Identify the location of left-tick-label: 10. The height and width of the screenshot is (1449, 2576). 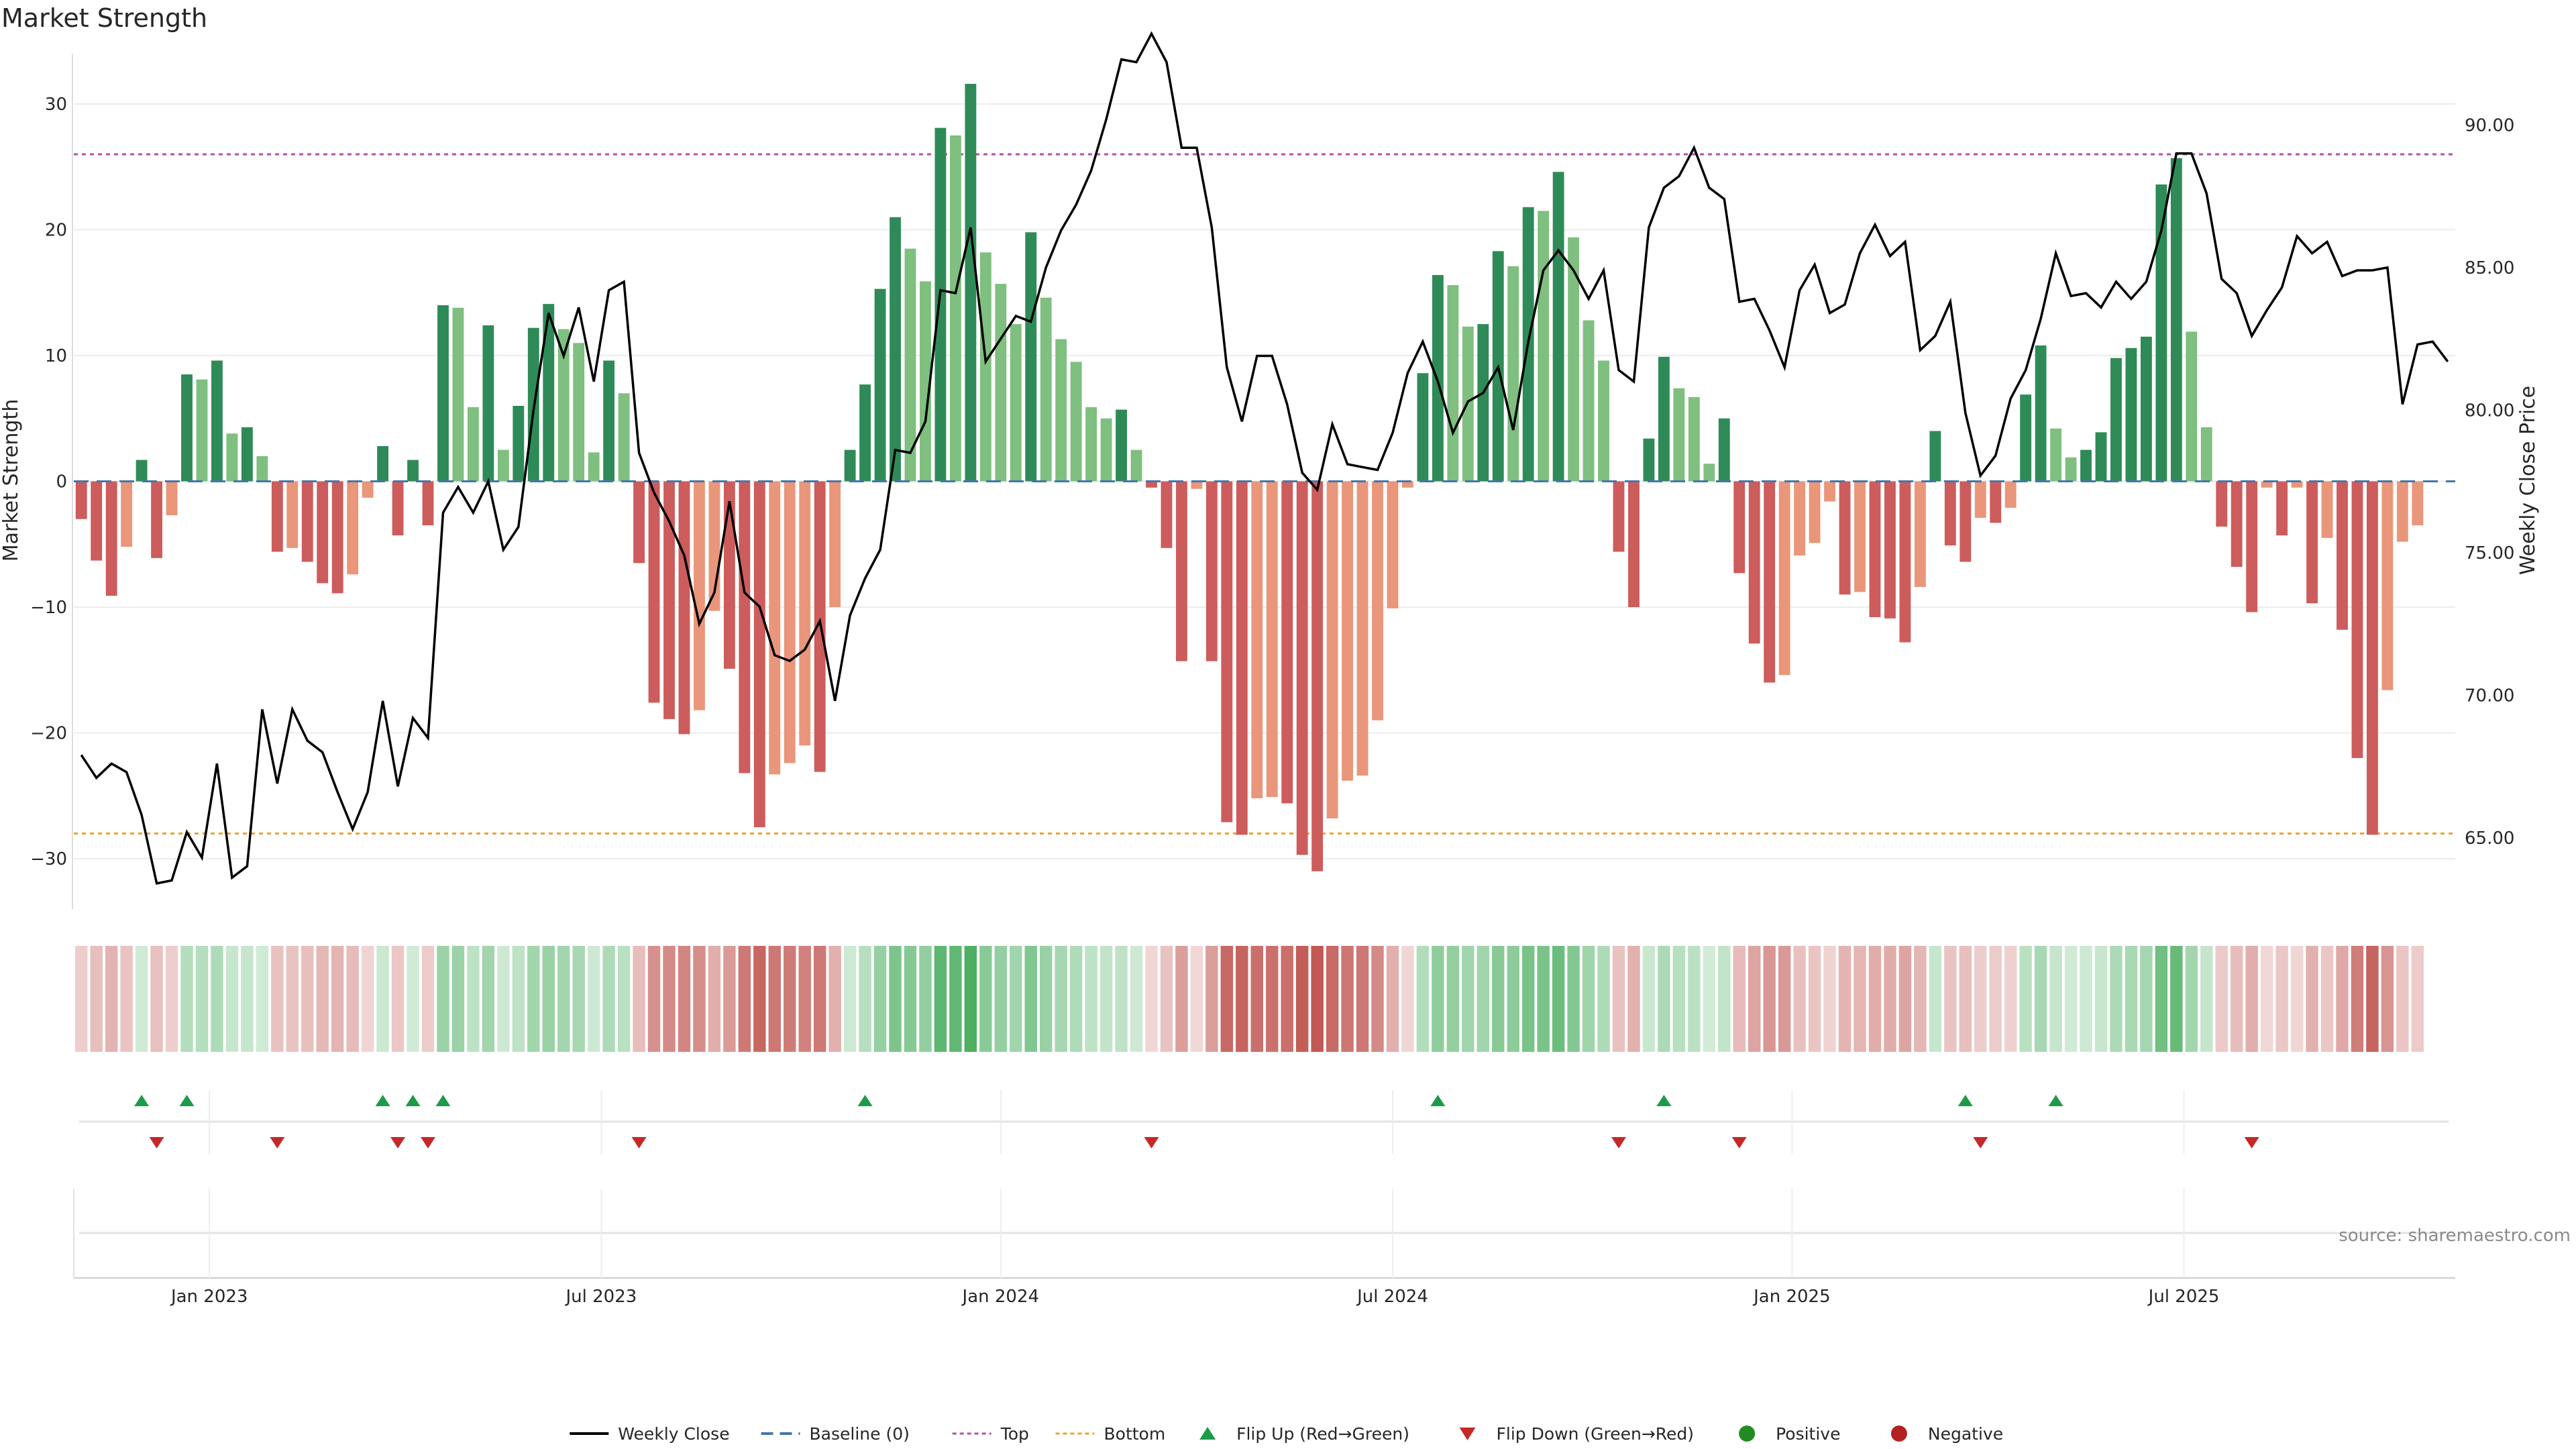
(56, 356).